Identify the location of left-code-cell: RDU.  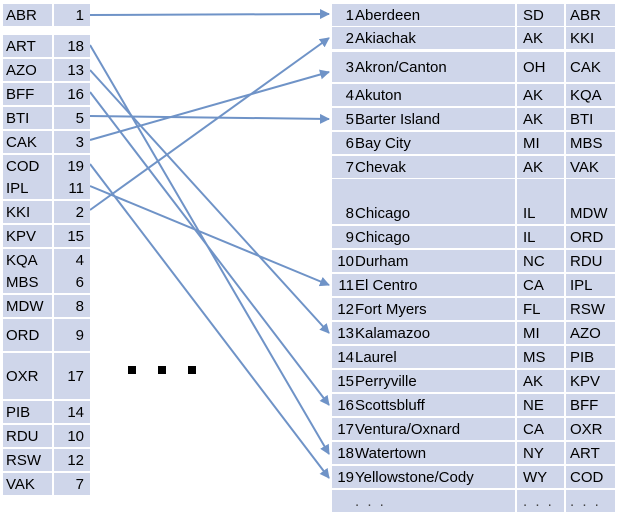
(27, 436).